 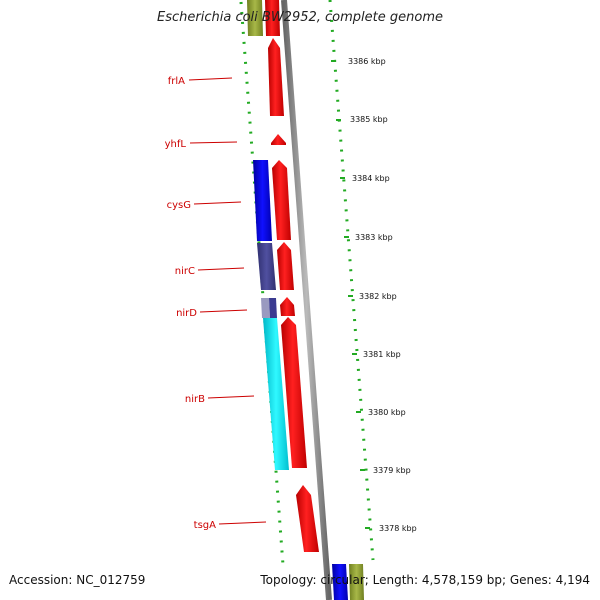 I want to click on nirD-blue-feature, so click(x=273, y=308).